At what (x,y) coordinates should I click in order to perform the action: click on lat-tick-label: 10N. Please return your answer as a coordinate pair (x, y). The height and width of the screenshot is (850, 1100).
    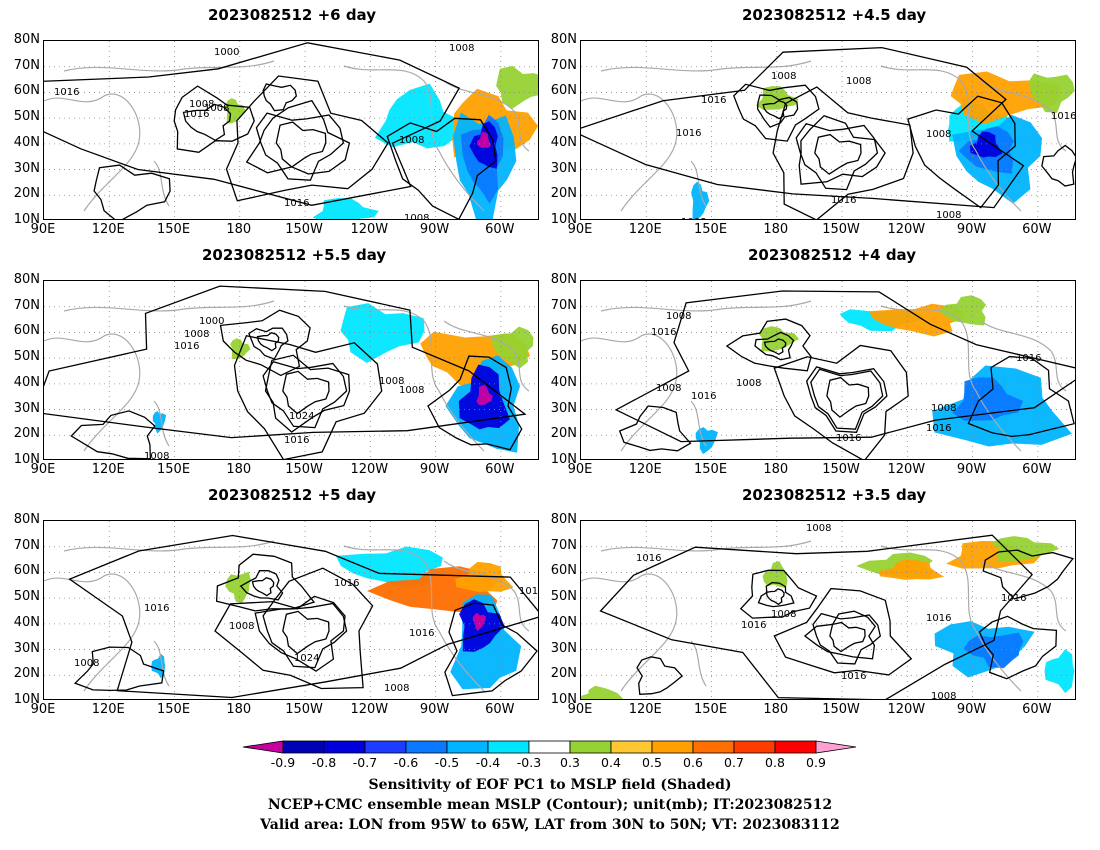
    Looking at the image, I should click on (26, 459).